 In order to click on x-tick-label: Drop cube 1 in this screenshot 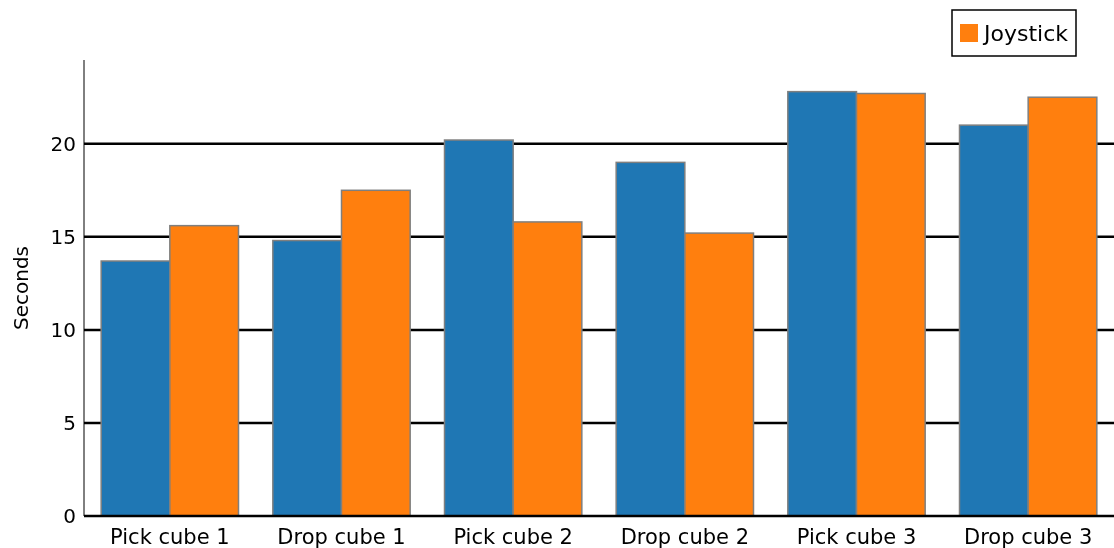, I will do `click(341, 536)`.